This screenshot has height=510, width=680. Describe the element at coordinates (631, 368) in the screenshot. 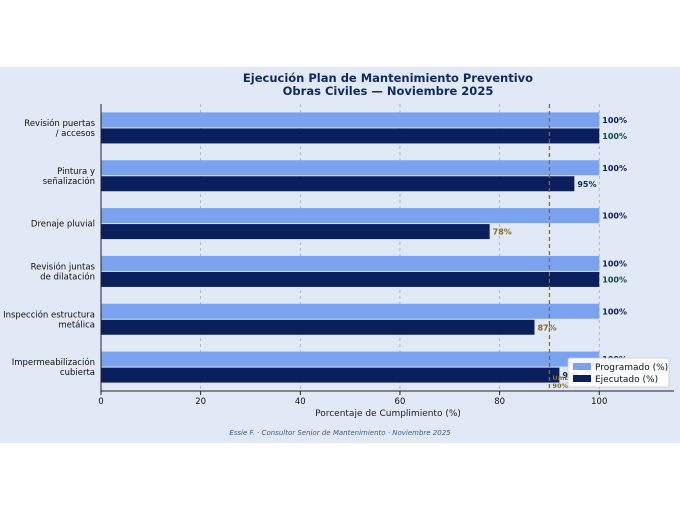

I see `legend-entry: Programado (%)` at that location.